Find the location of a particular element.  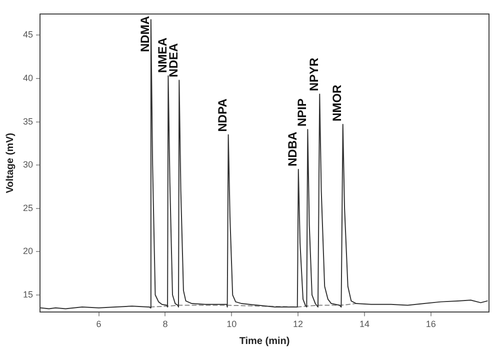

y-tick-label: 40 is located at coordinates (28, 77).